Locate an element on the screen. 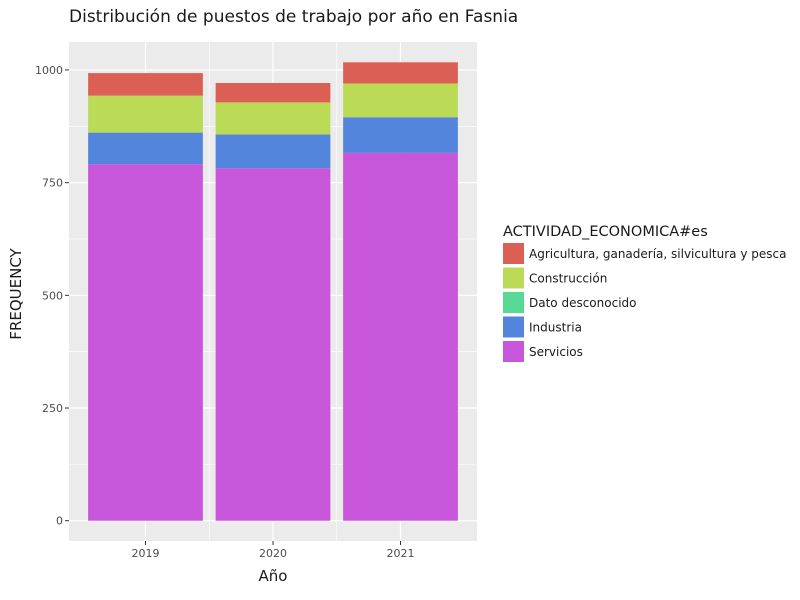  y-tick-label: 750 is located at coordinates (52, 183).